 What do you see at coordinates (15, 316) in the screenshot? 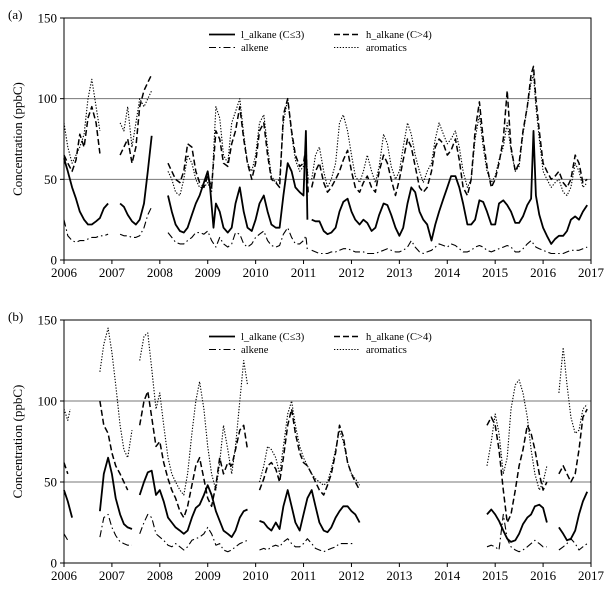
I see `panel-label: (b)` at bounding box center [15, 316].